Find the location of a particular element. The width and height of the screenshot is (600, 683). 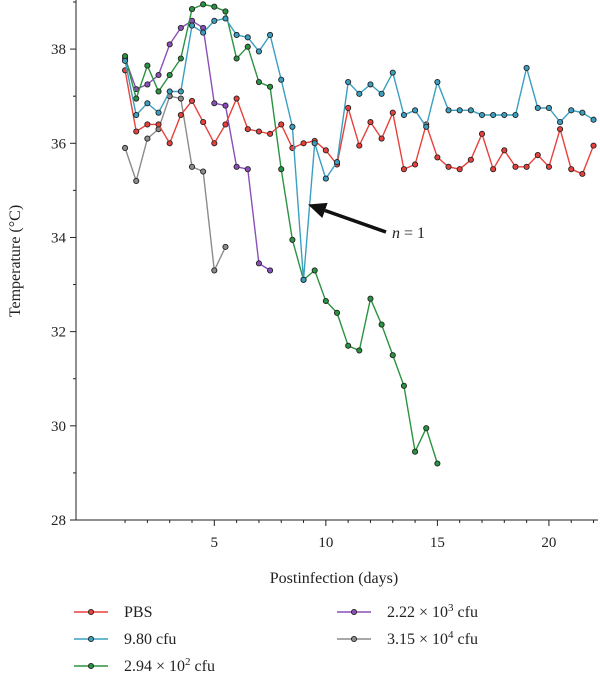

annotation-label: n = 1 is located at coordinates (408, 233).